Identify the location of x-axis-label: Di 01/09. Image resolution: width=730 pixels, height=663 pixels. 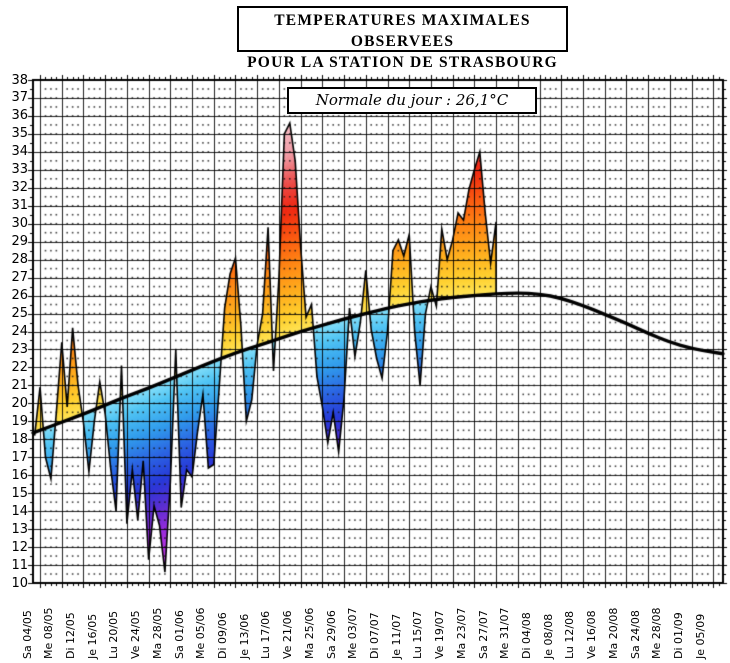
(678, 635).